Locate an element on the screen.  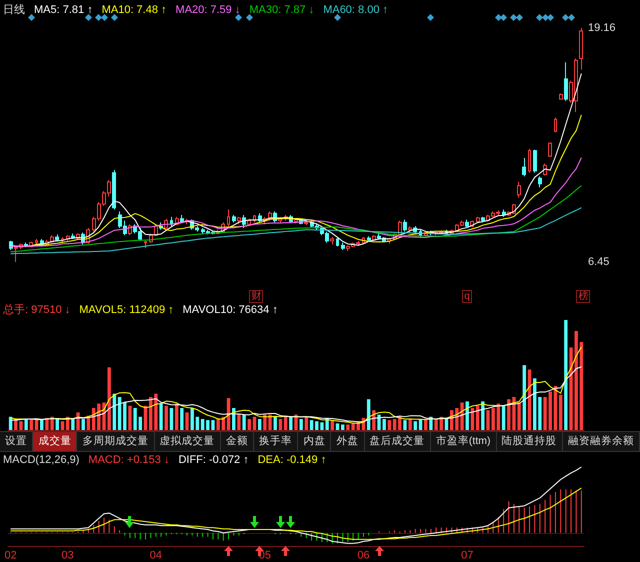
text: 金额 is located at coordinates (237, 441).